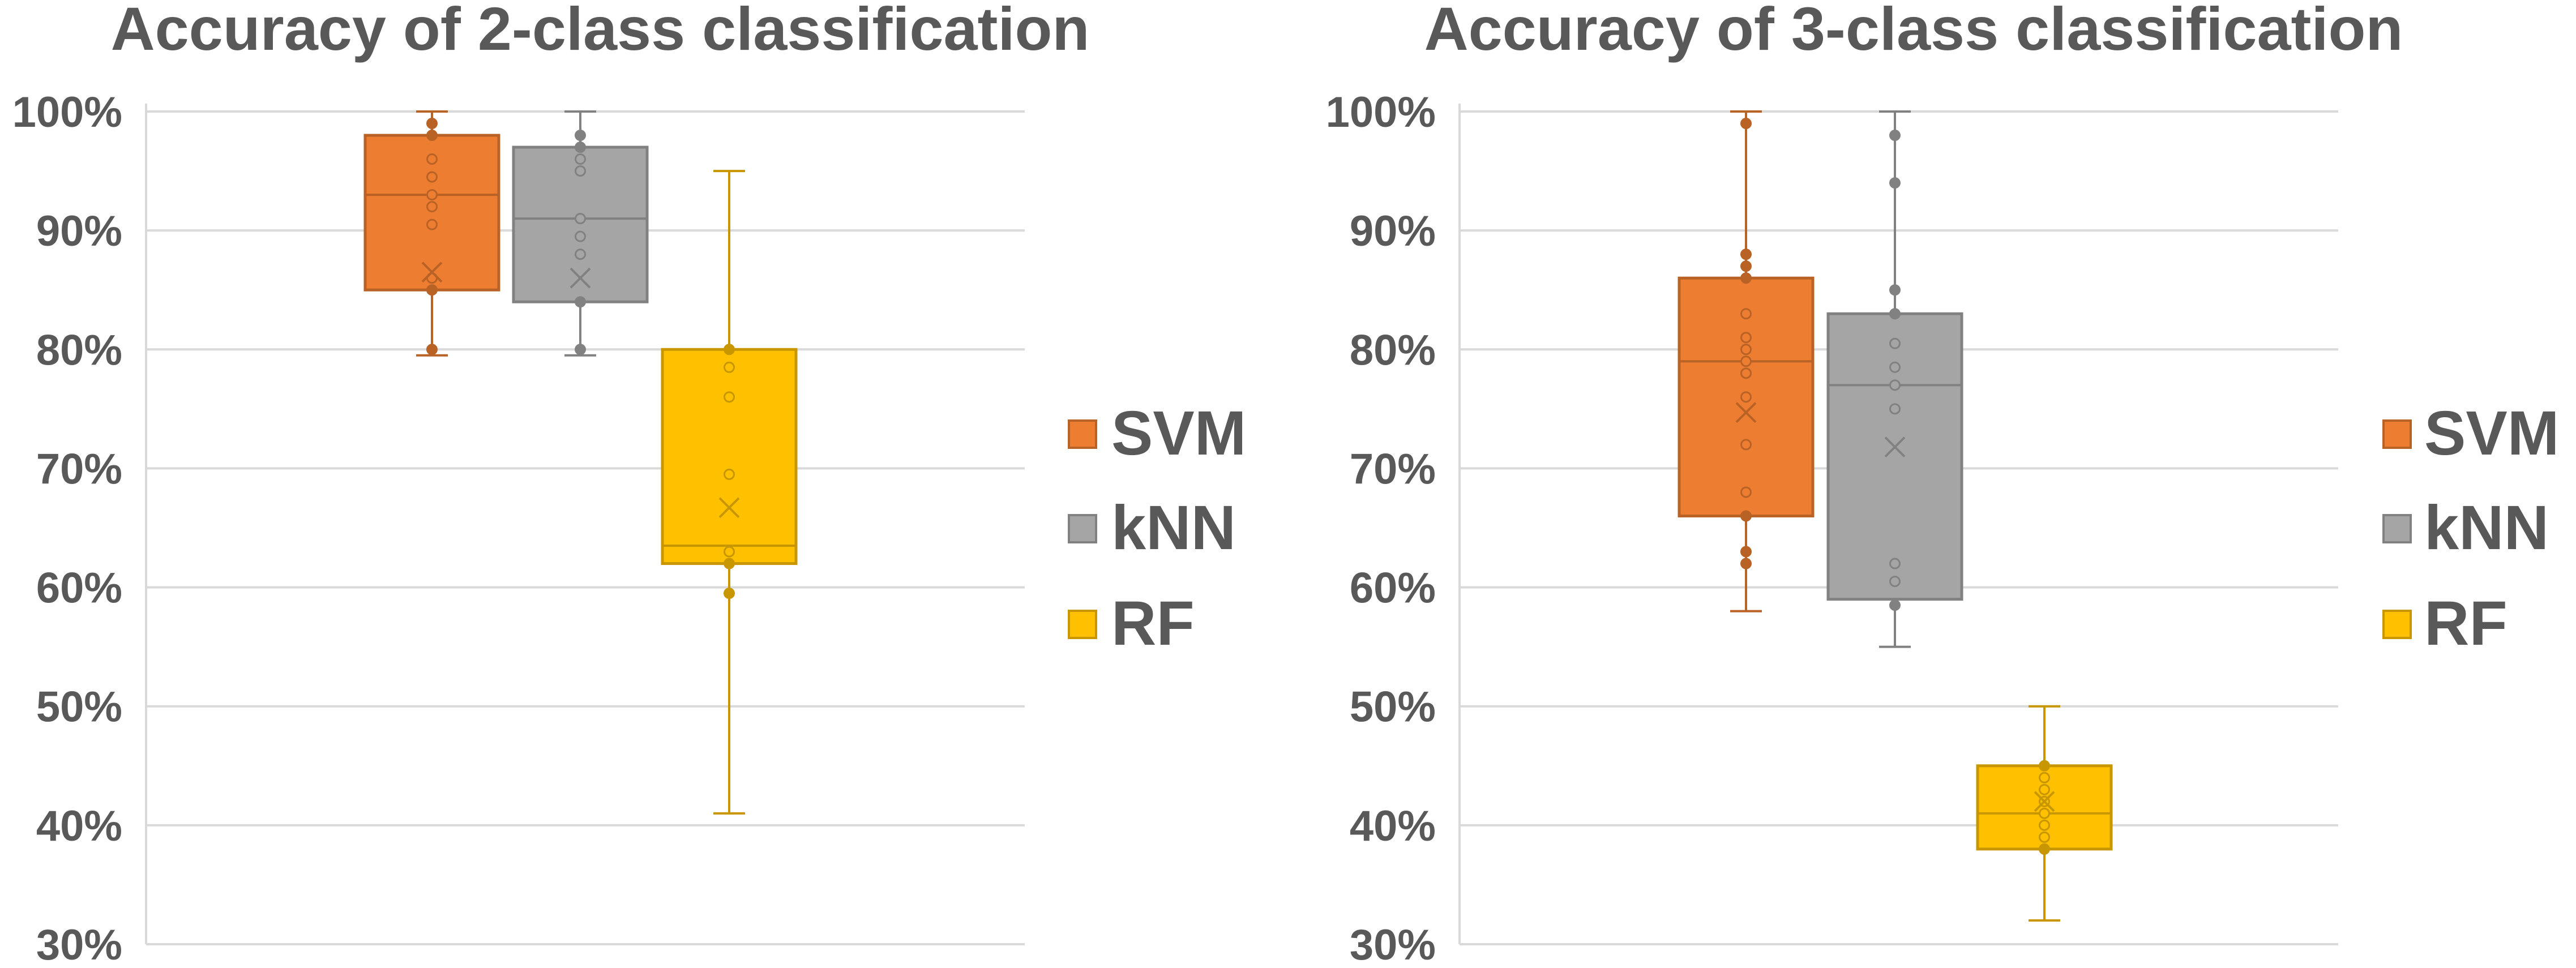  Describe the element at coordinates (600, 31) in the screenshot. I see `chart-title: Accuracy of 2-class classification` at that location.